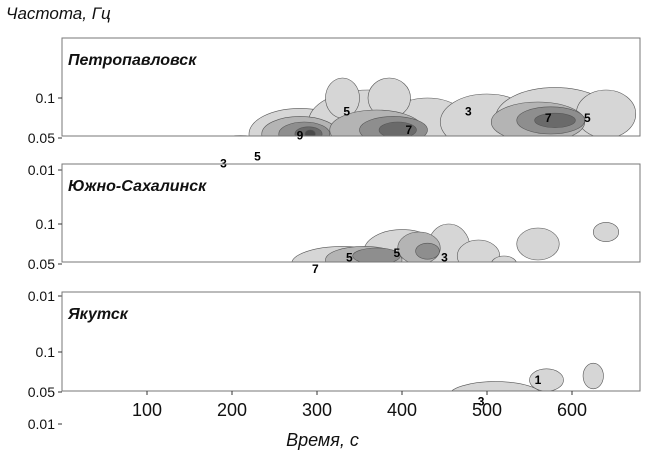 The height and width of the screenshot is (457, 645). What do you see at coordinates (300, 136) in the screenshot?
I see `contour-label: 9` at bounding box center [300, 136].